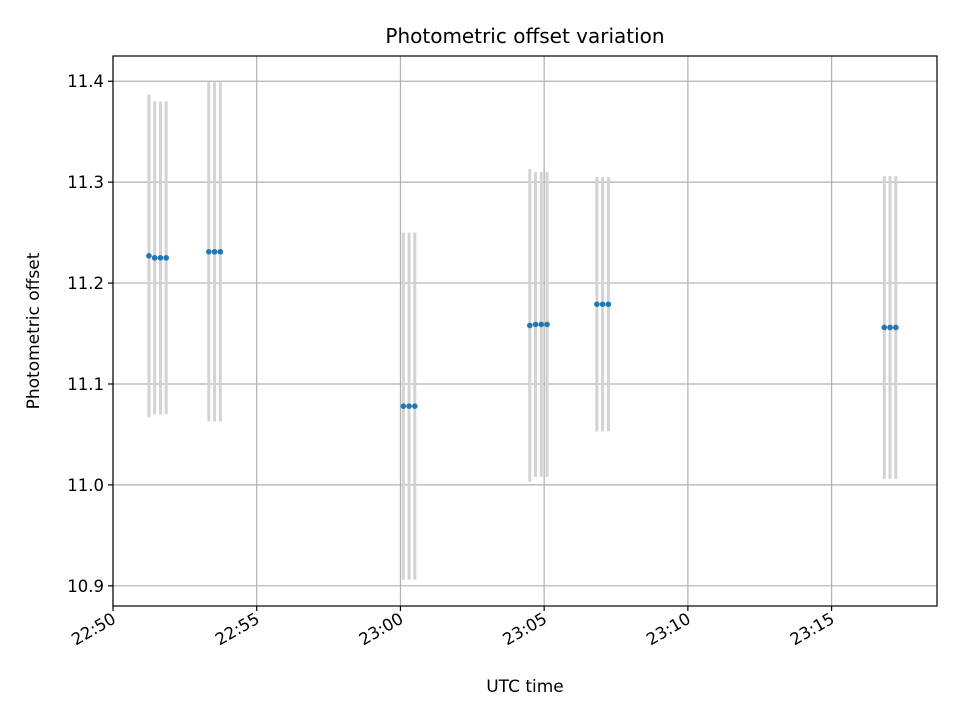 The height and width of the screenshot is (720, 960). I want to click on y-tick-label: 11.2, so click(85, 283).